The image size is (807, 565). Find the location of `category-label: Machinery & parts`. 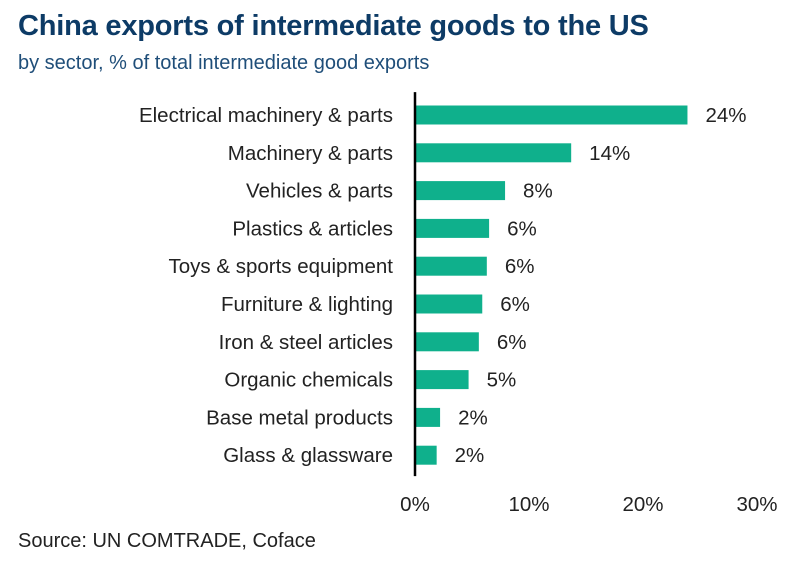

category-label: Machinery & parts is located at coordinates (310, 153).